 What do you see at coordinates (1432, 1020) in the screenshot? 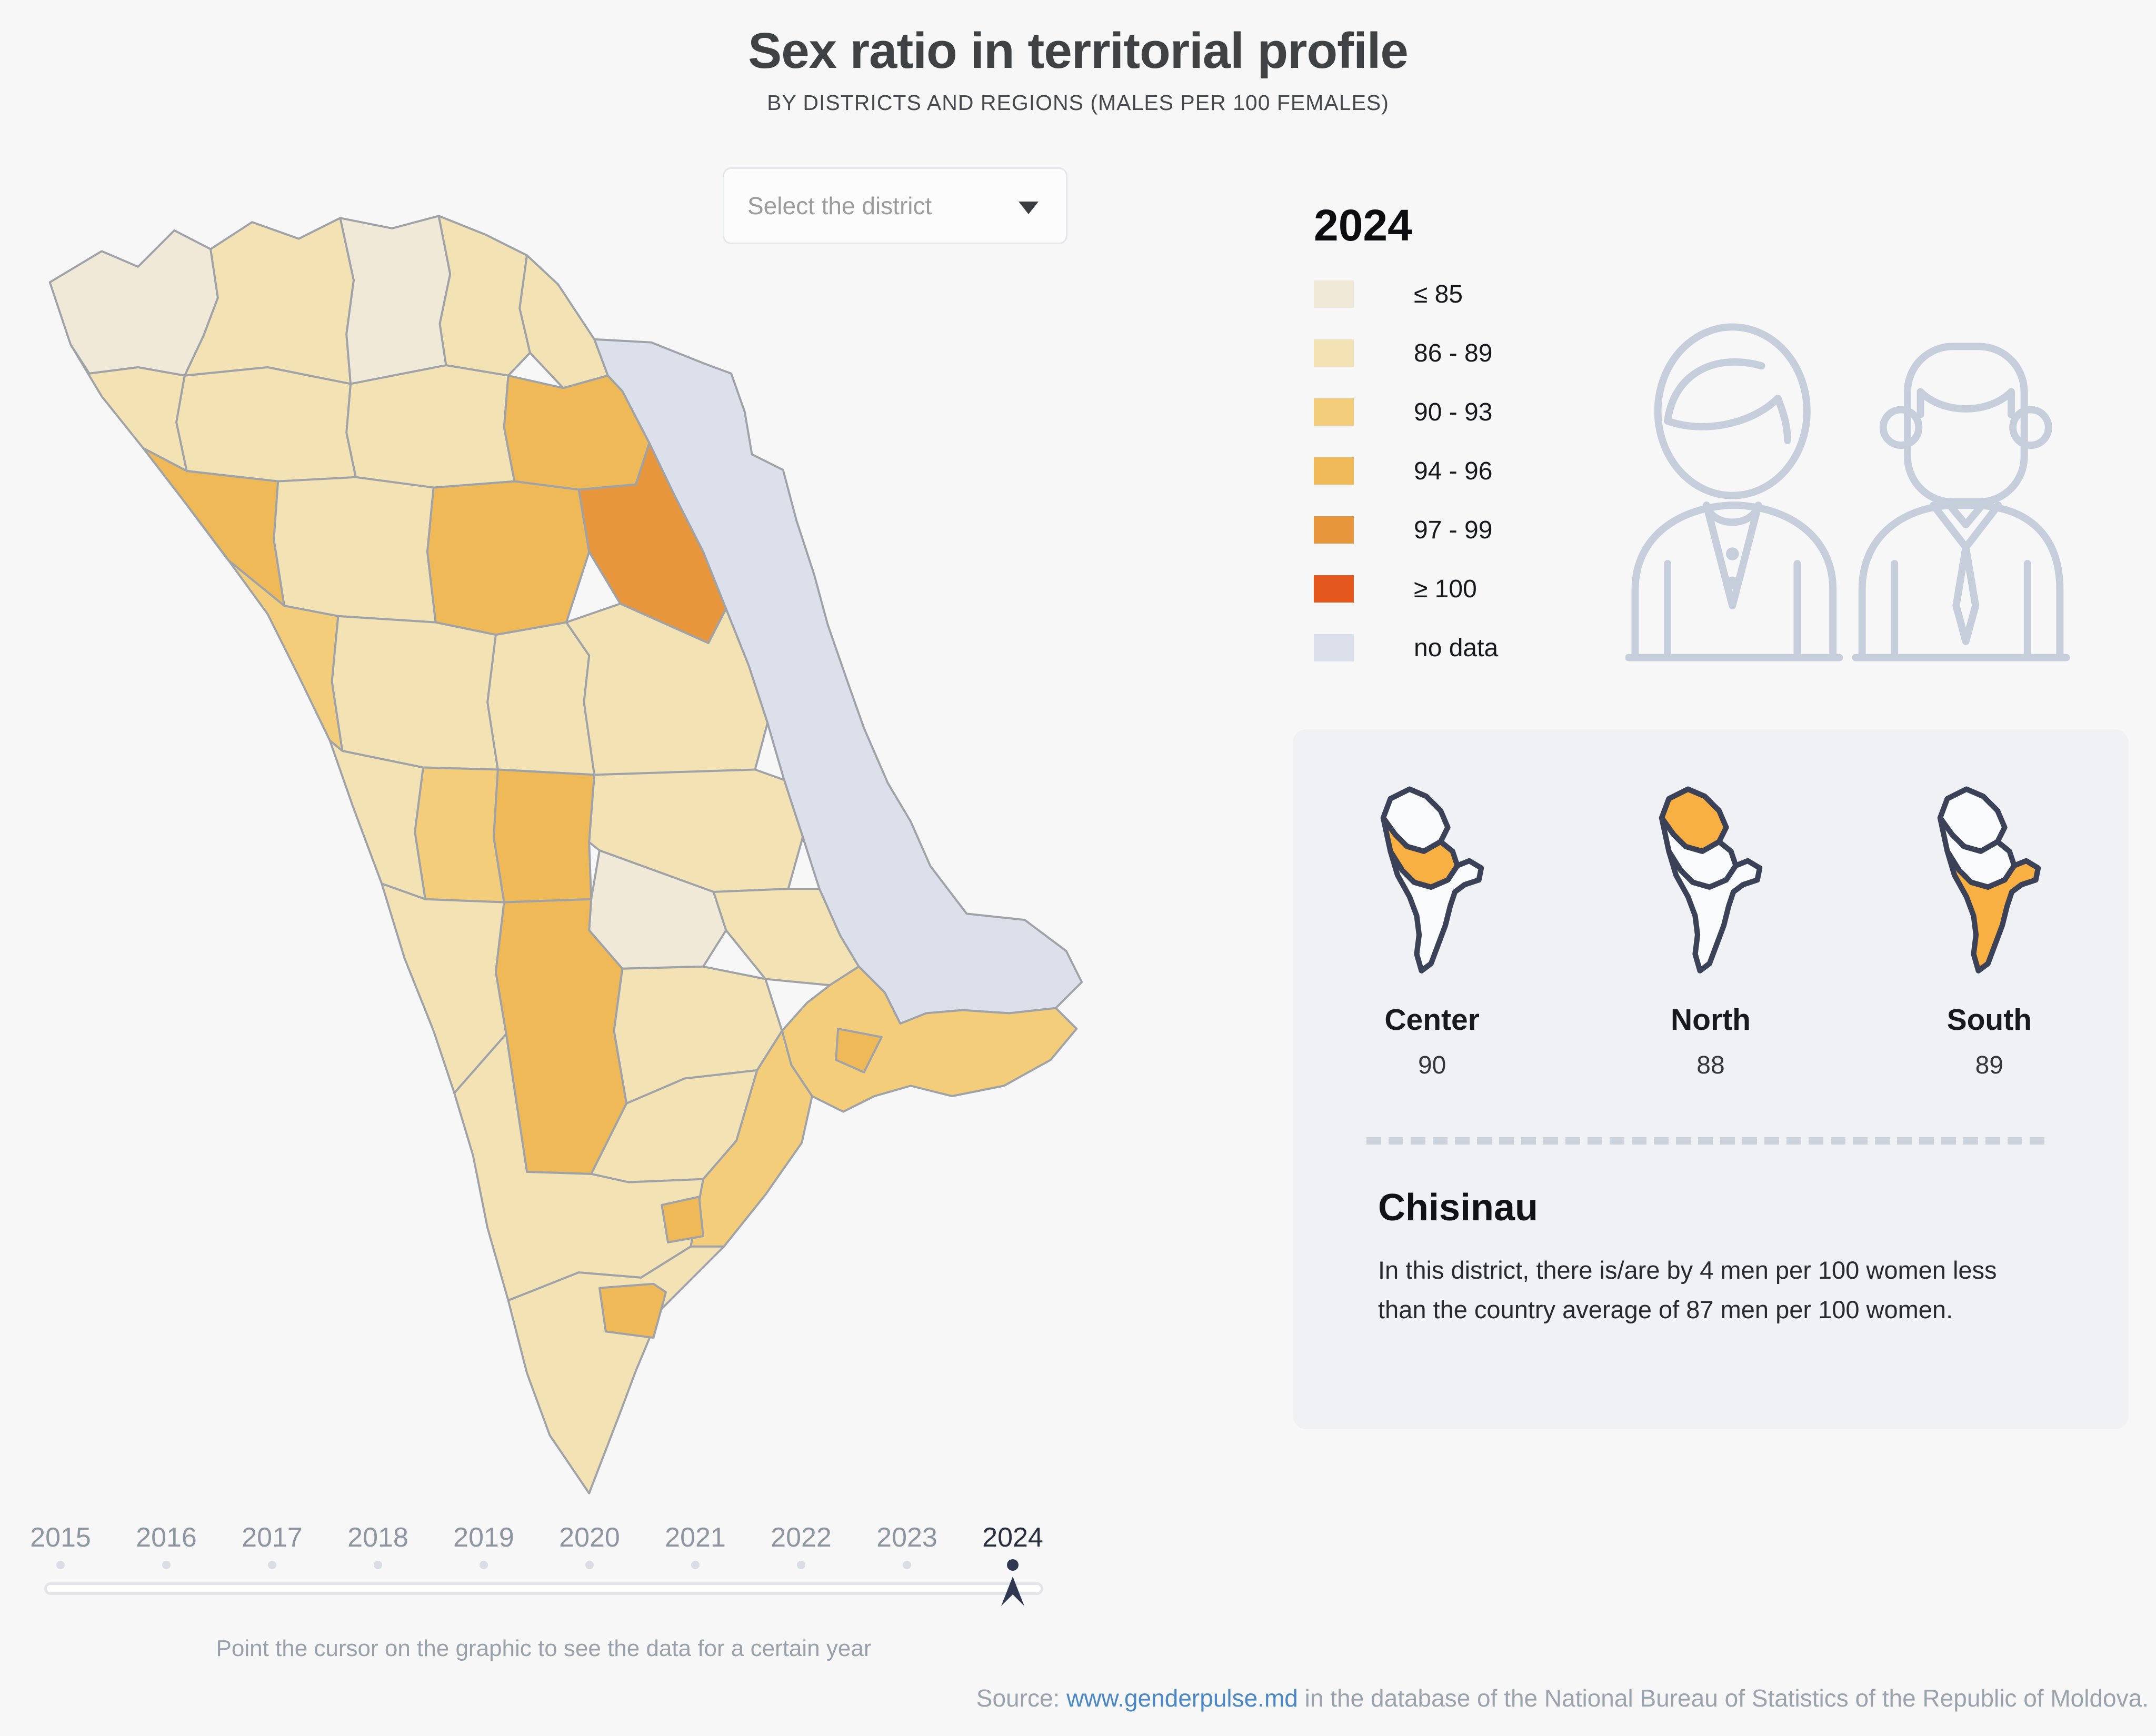
I see `region-name: Center` at bounding box center [1432, 1020].